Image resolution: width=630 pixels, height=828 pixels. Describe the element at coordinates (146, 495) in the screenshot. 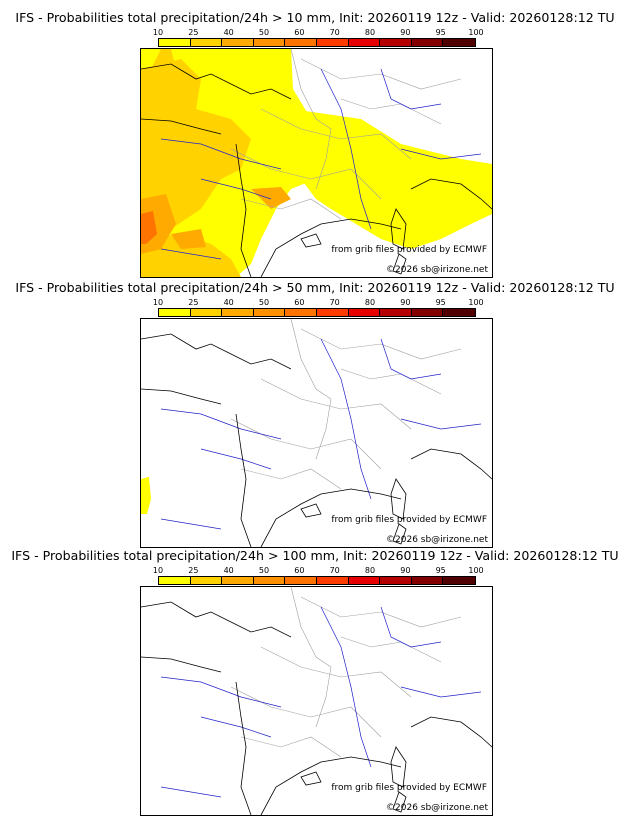

I see `precip-fields` at that location.